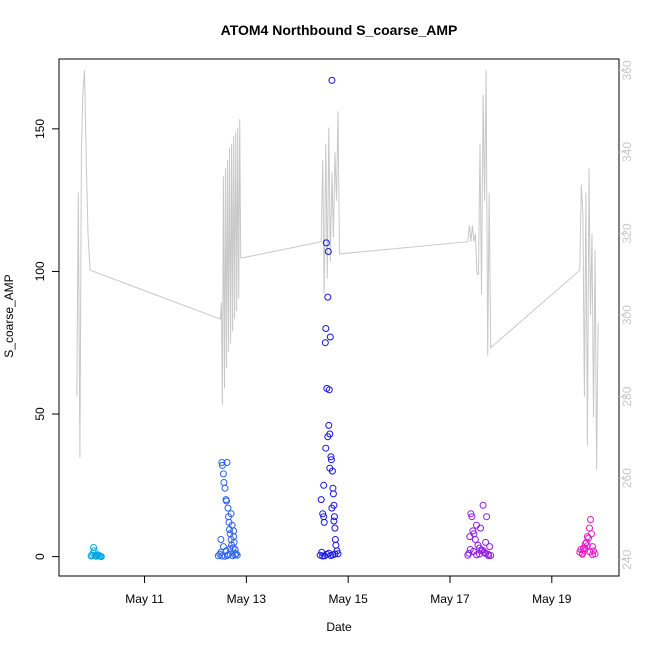 Image resolution: width=650 pixels, height=655 pixels. Describe the element at coordinates (40, 414) in the screenshot. I see `y-tick-label-1: 50` at that location.